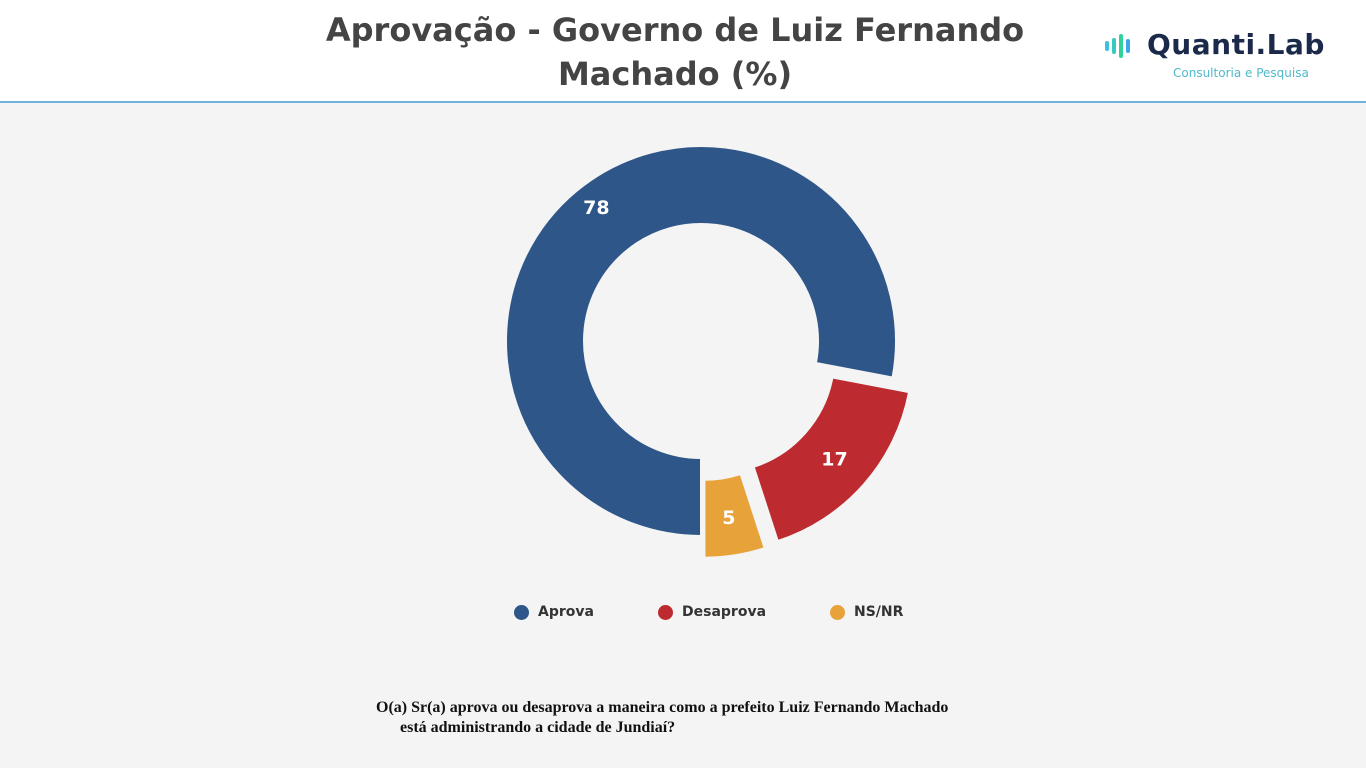 Image resolution: width=1366 pixels, height=768 pixels. I want to click on logo: Quanti.Lab Consultoria e Pesquisa, so click(1220, 58).